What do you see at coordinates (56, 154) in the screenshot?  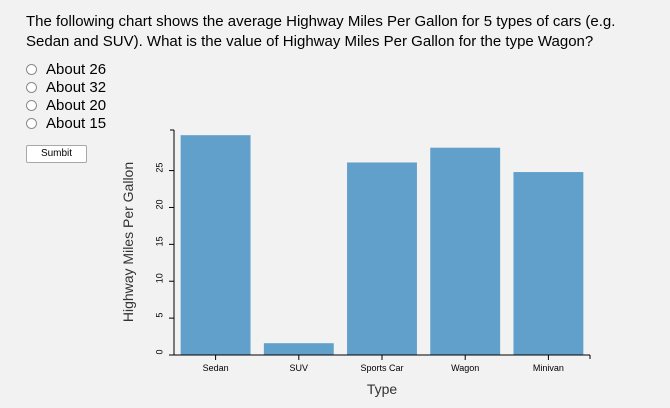 I see `submit-button: Sumbit` at bounding box center [56, 154].